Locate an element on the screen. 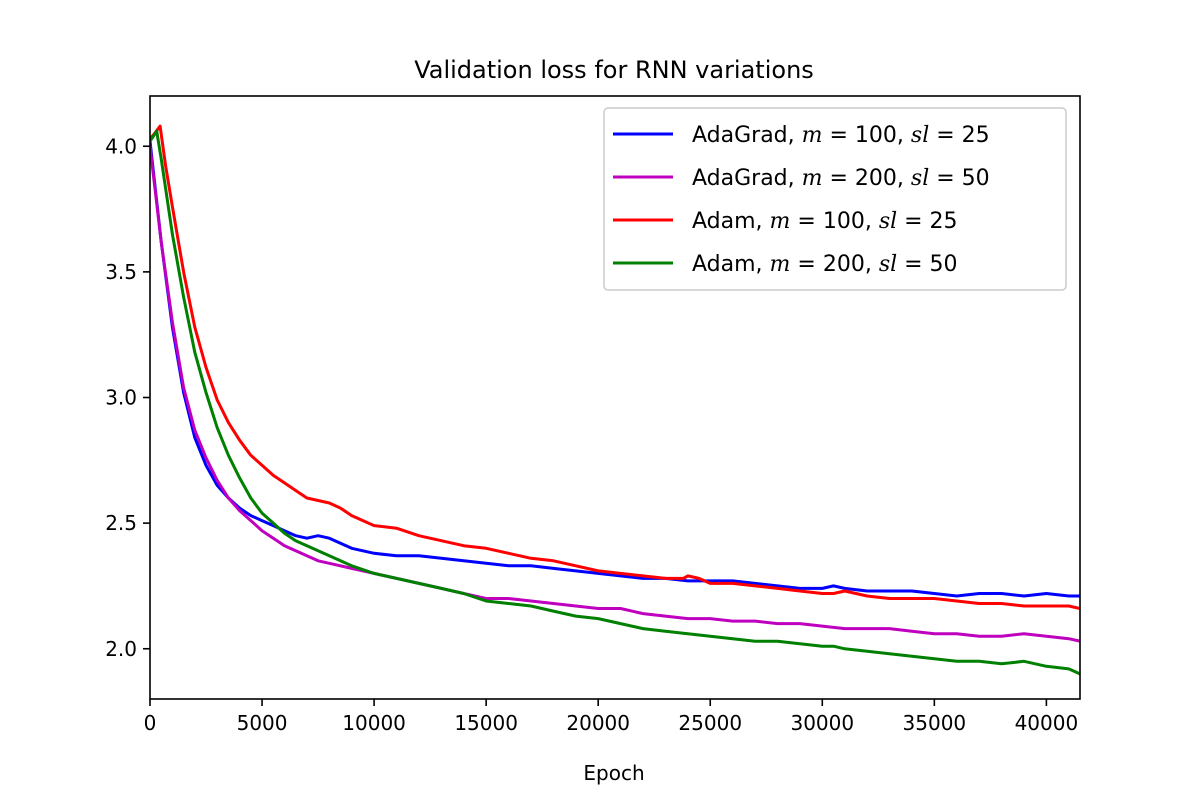  legend-entry-4: Adam, m = 200, sl = 50 is located at coordinates (825, 264).